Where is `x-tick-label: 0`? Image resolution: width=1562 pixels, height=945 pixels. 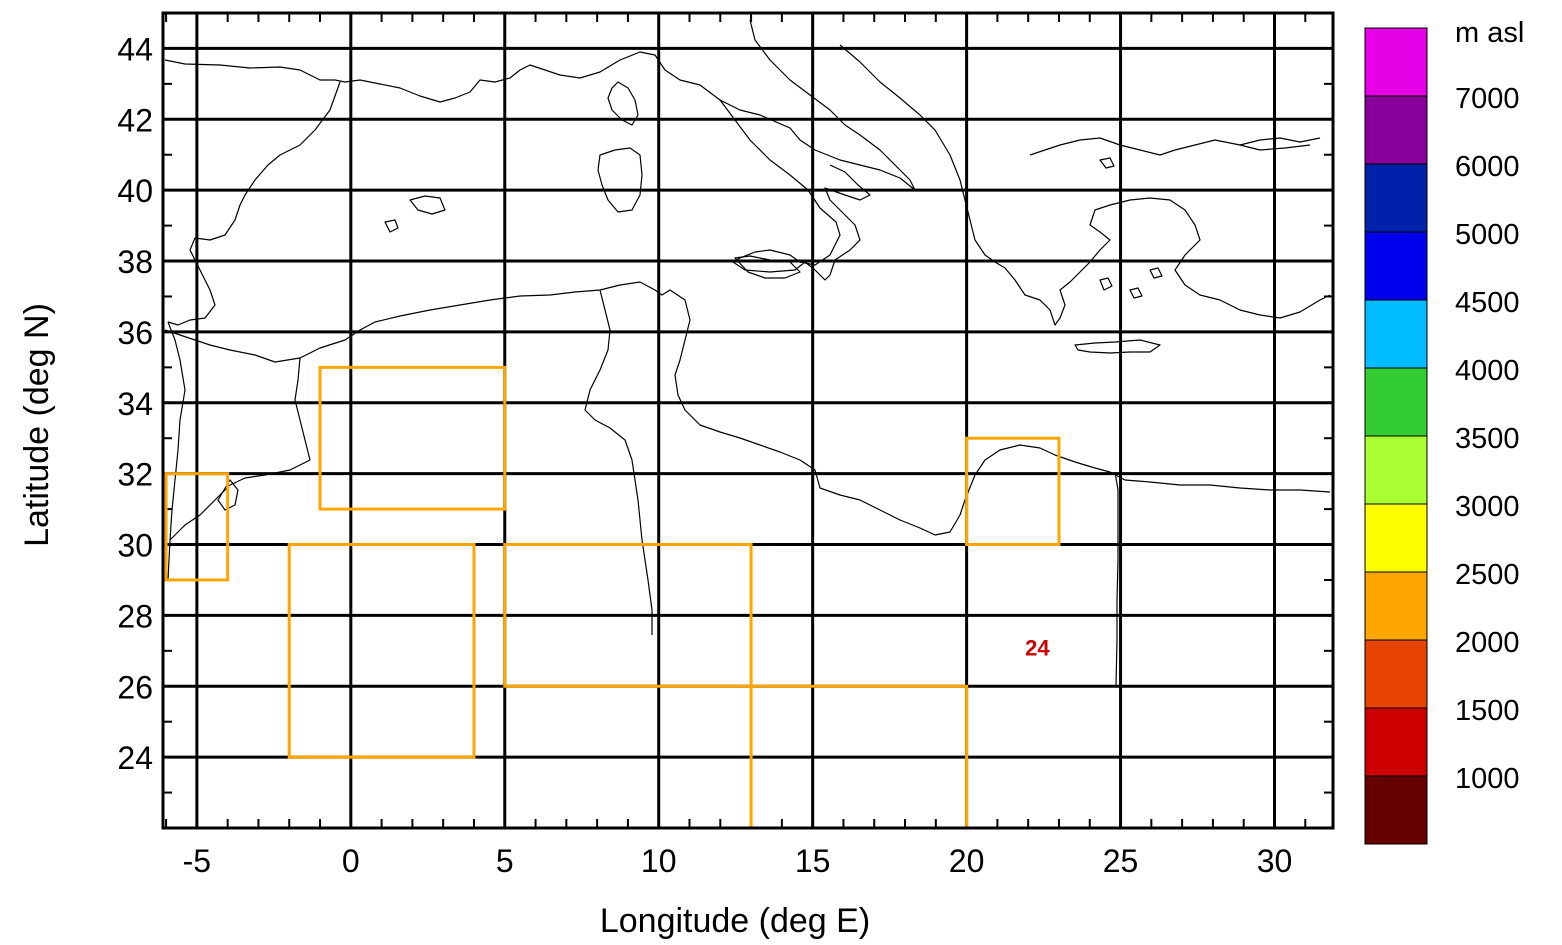
x-tick-label: 0 is located at coordinates (351, 861).